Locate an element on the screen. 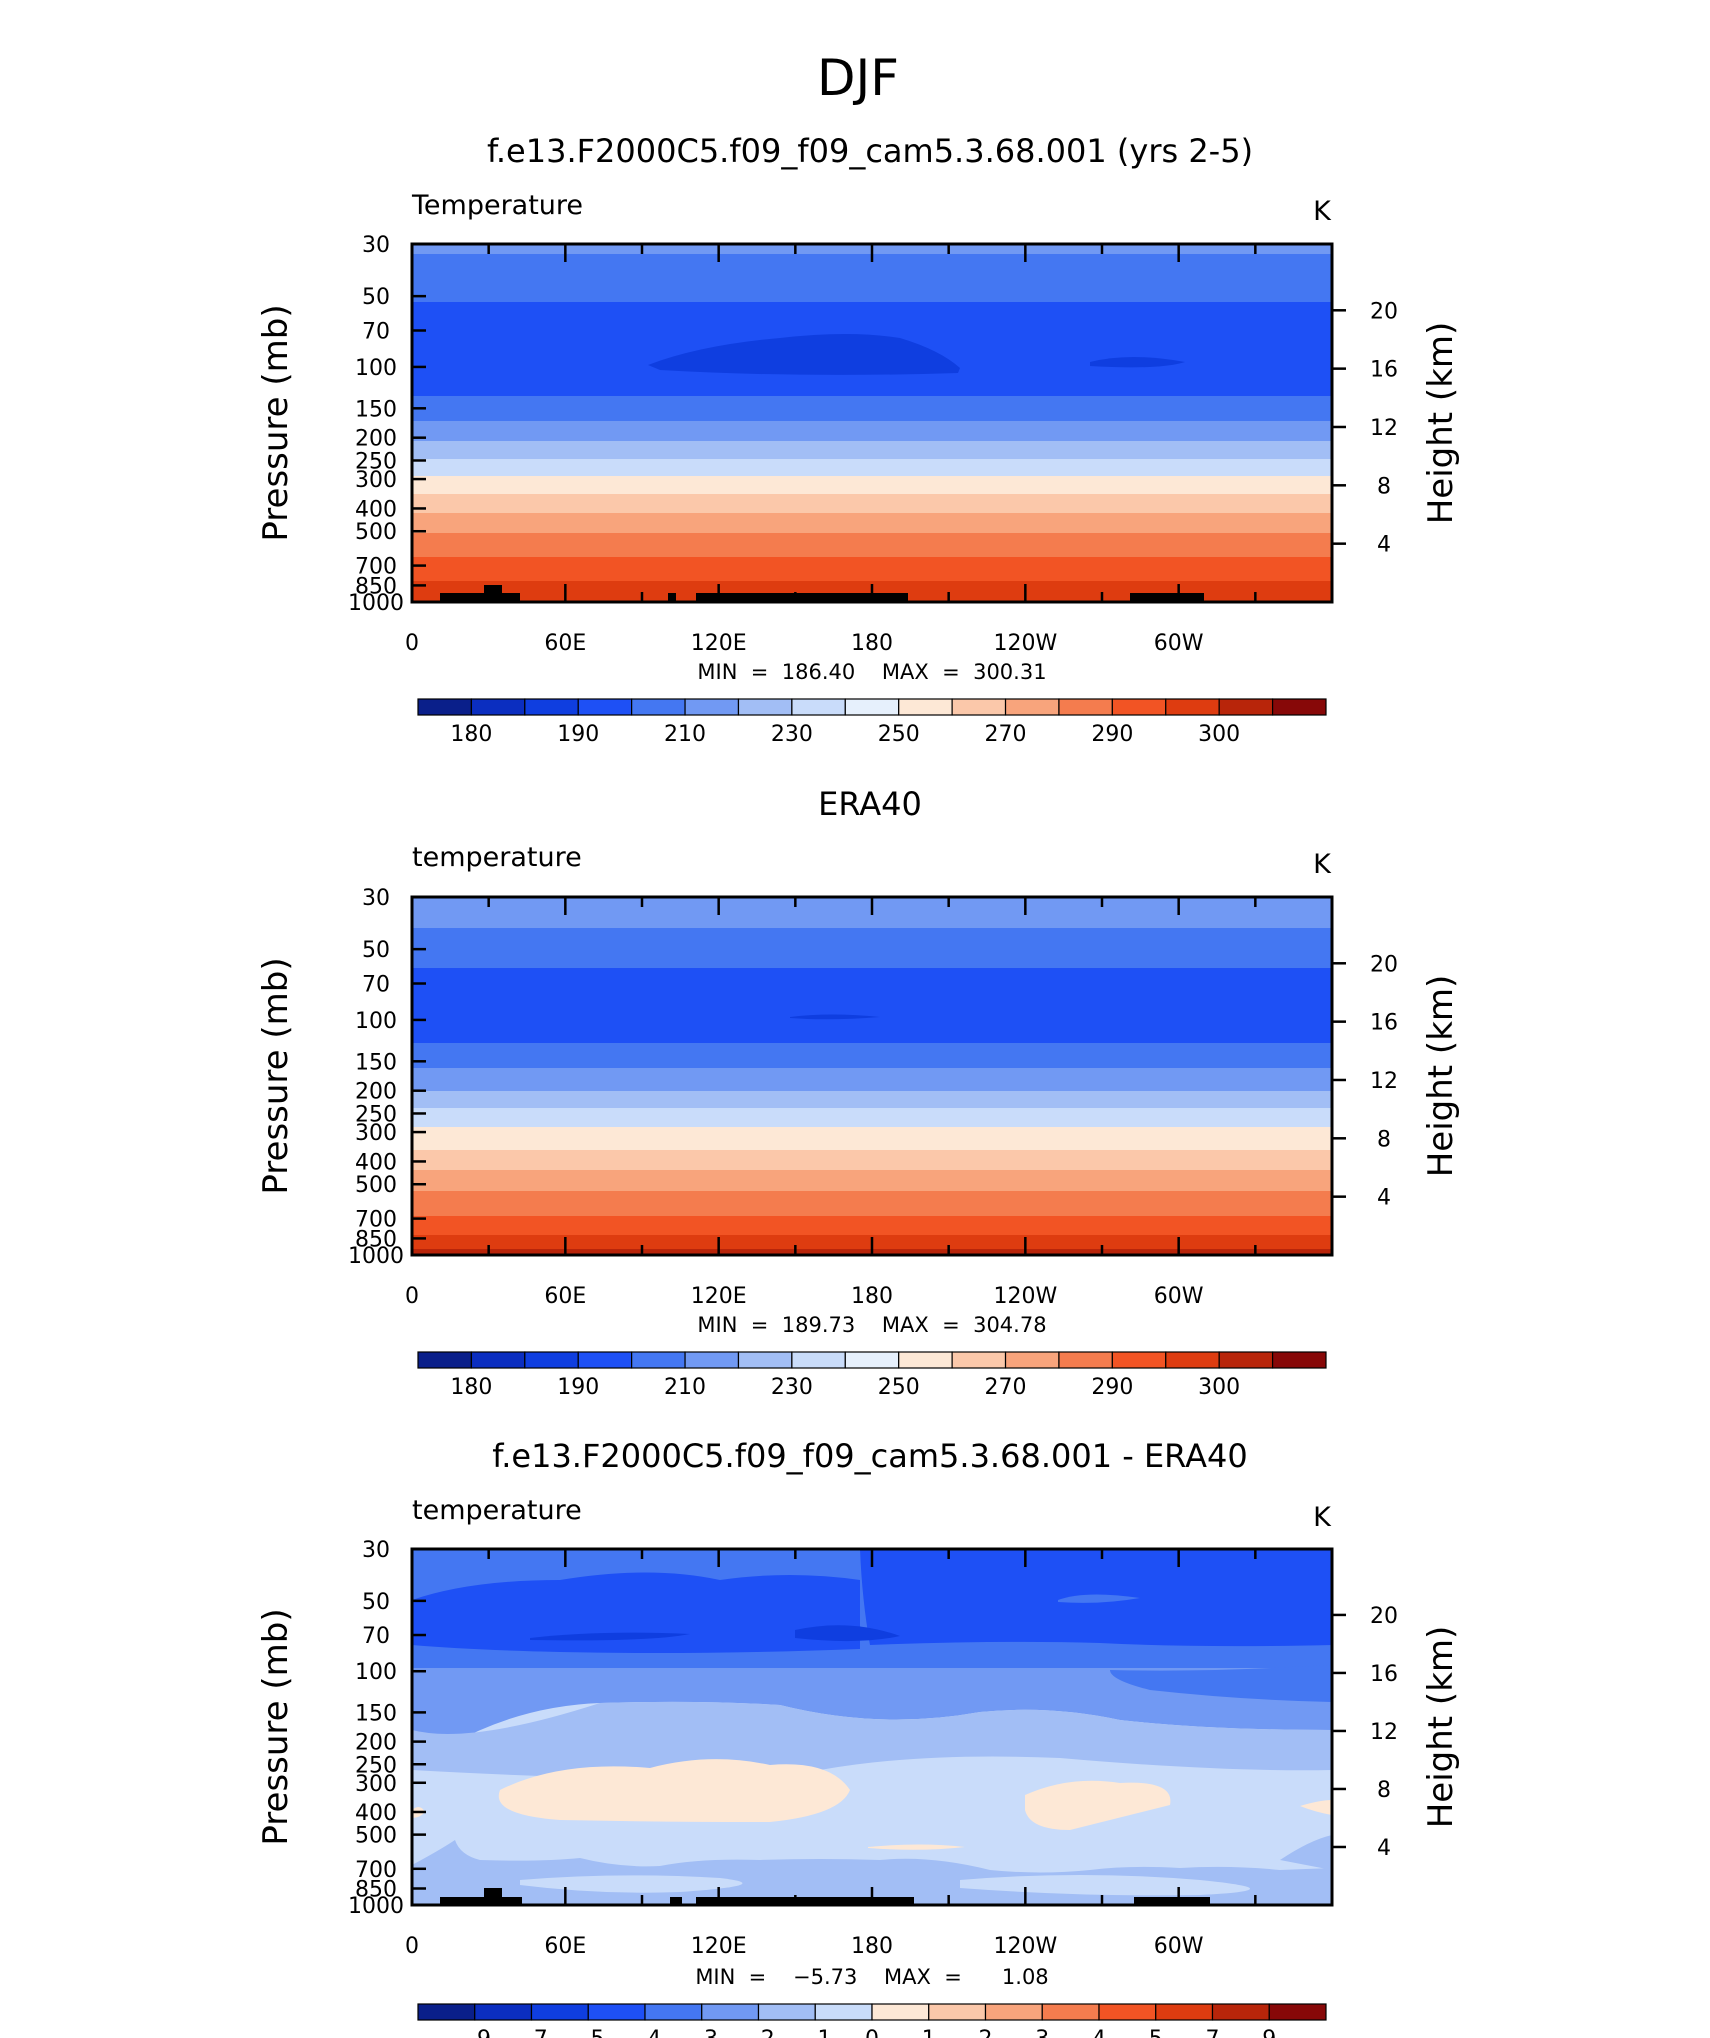 This screenshot has width=1710, height=2038. y-right-tick-label: 12 is located at coordinates (1384, 1732).